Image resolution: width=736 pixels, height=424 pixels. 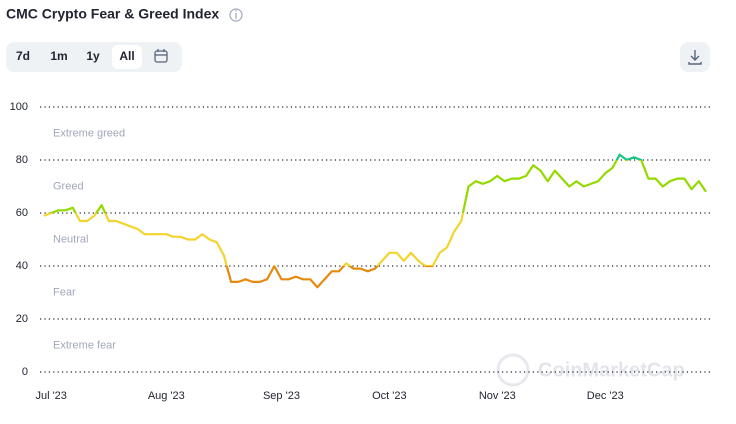 I want to click on range-selected, so click(x=127, y=57).